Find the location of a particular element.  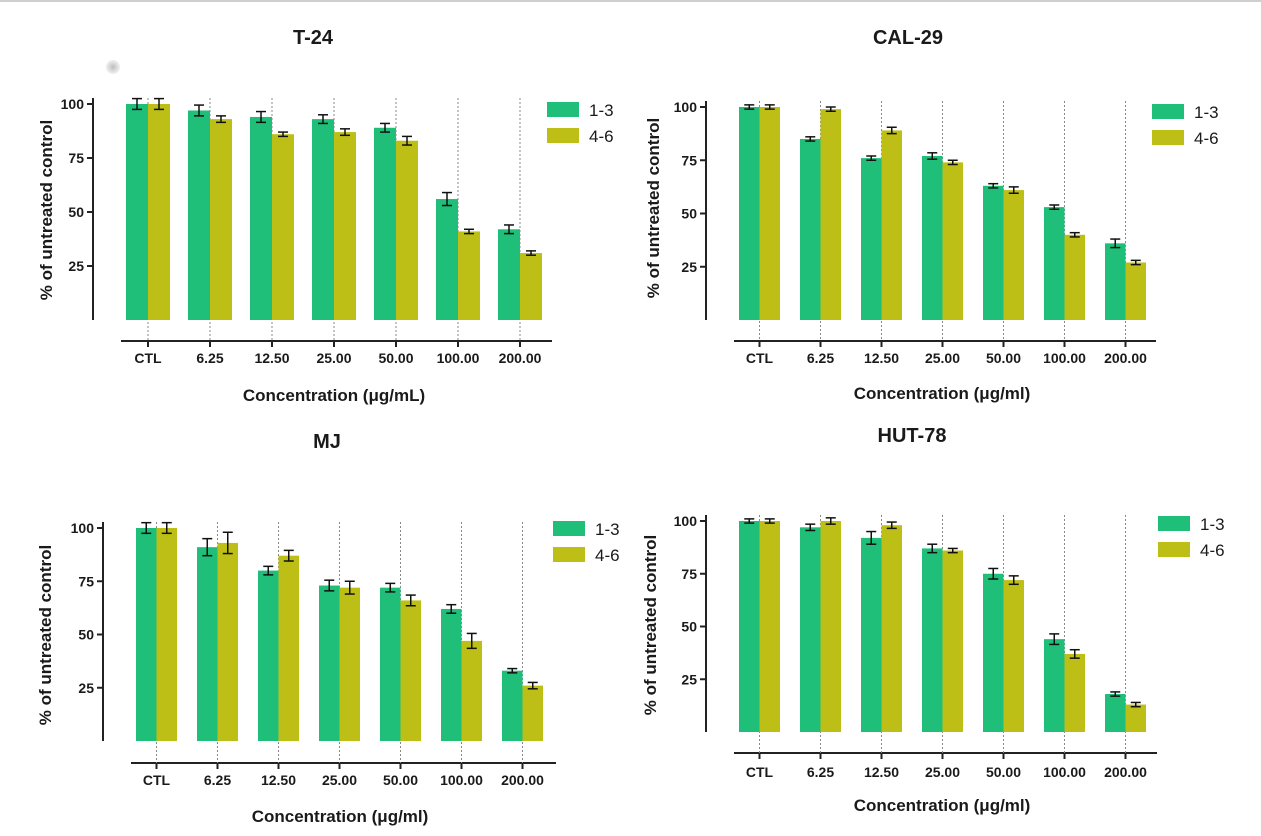

bar-4-6-CTL is located at coordinates (159, 212).